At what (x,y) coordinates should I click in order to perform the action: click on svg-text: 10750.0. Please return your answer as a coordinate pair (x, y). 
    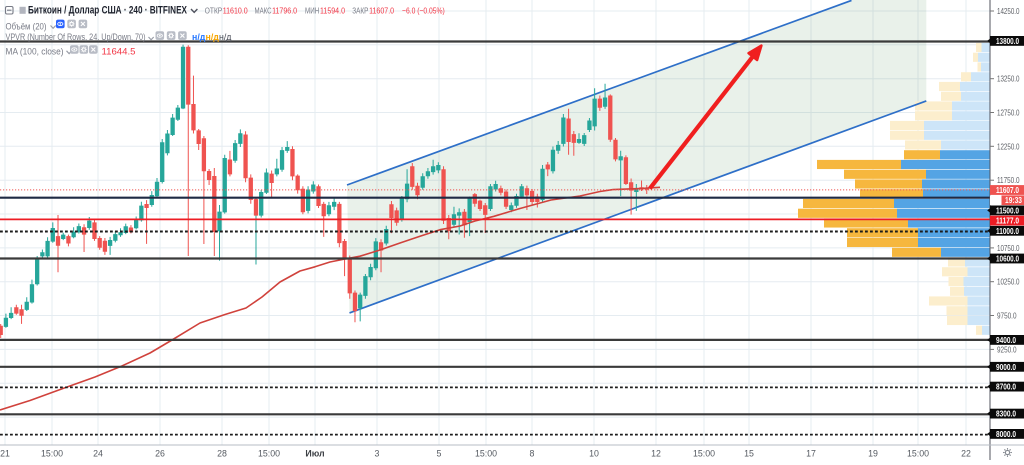
    Looking at the image, I should click on (1008, 248).